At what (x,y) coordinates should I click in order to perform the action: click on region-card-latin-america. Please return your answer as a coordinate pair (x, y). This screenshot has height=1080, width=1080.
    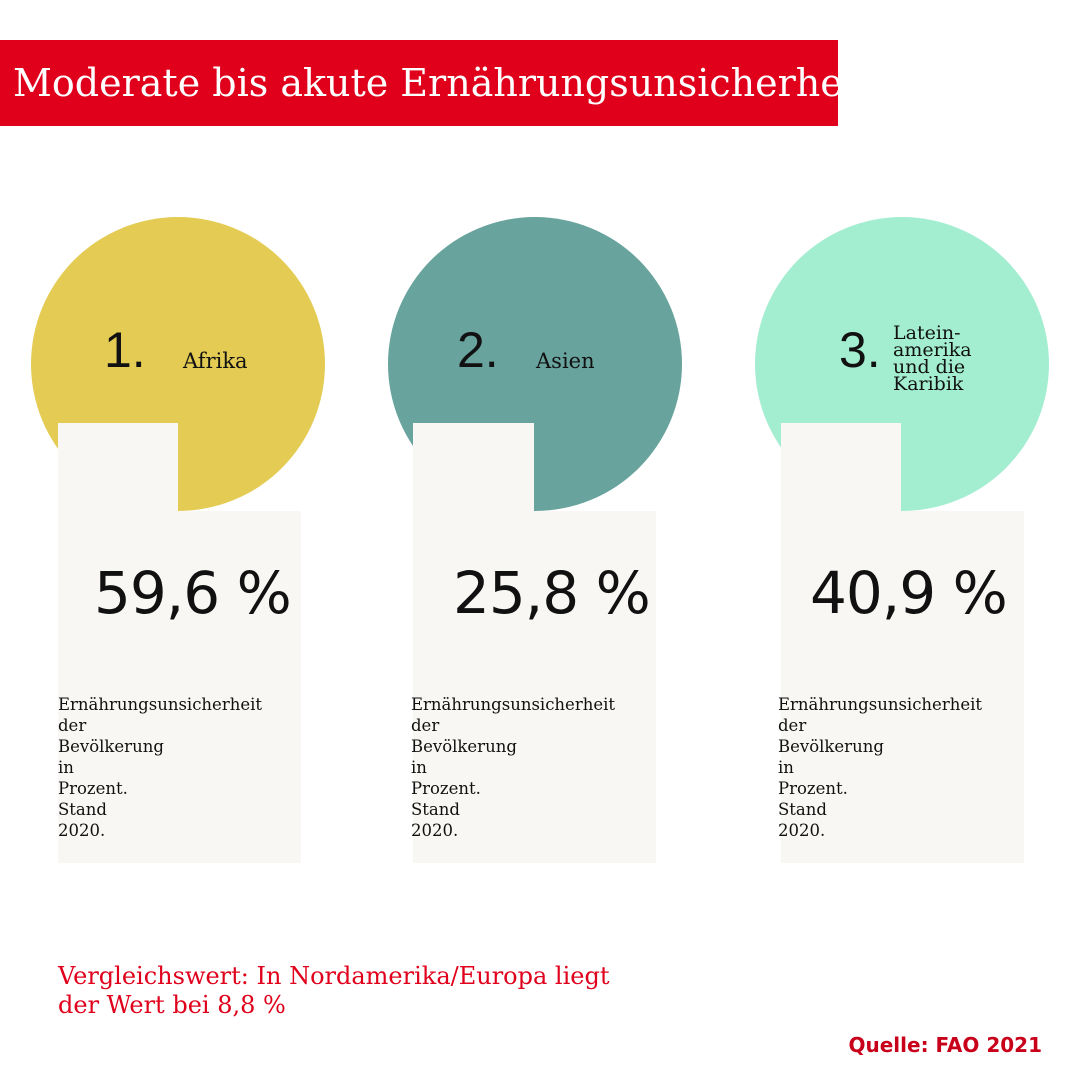
    Looking at the image, I should click on (841, 467).